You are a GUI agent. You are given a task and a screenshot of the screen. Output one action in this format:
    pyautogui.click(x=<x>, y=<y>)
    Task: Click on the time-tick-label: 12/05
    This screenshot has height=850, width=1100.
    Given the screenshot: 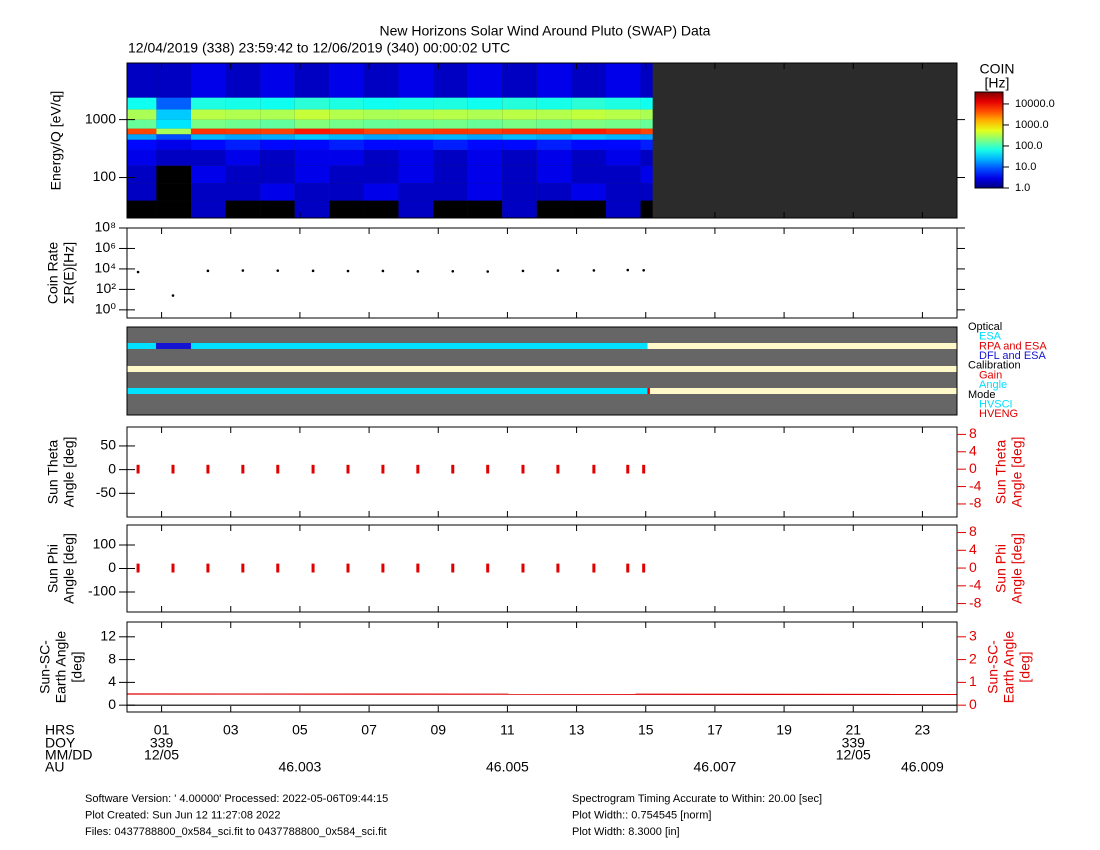 What is the action you would take?
    pyautogui.click(x=161, y=755)
    